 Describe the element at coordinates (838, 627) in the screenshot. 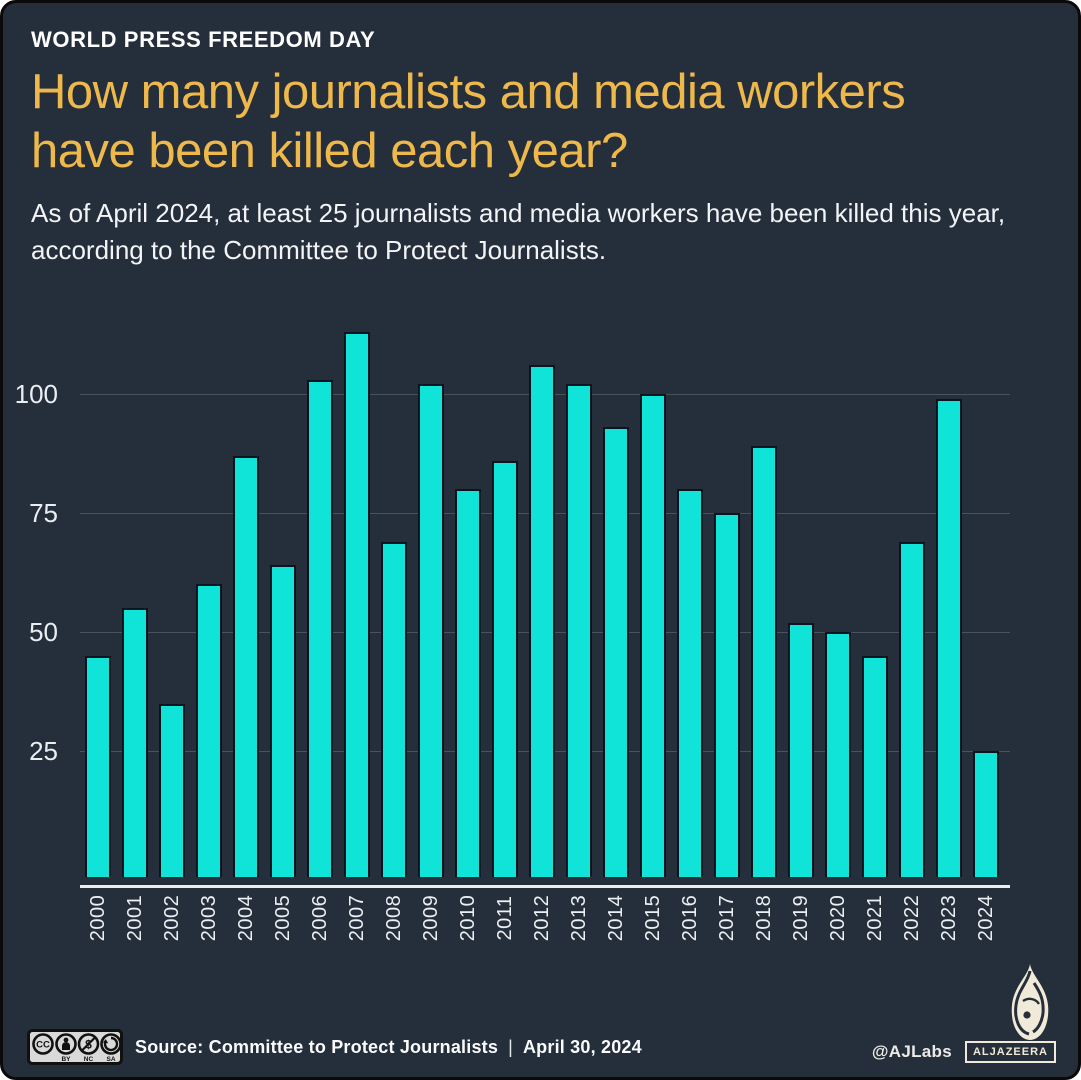

I see `bar-column-2020: 2020` at that location.